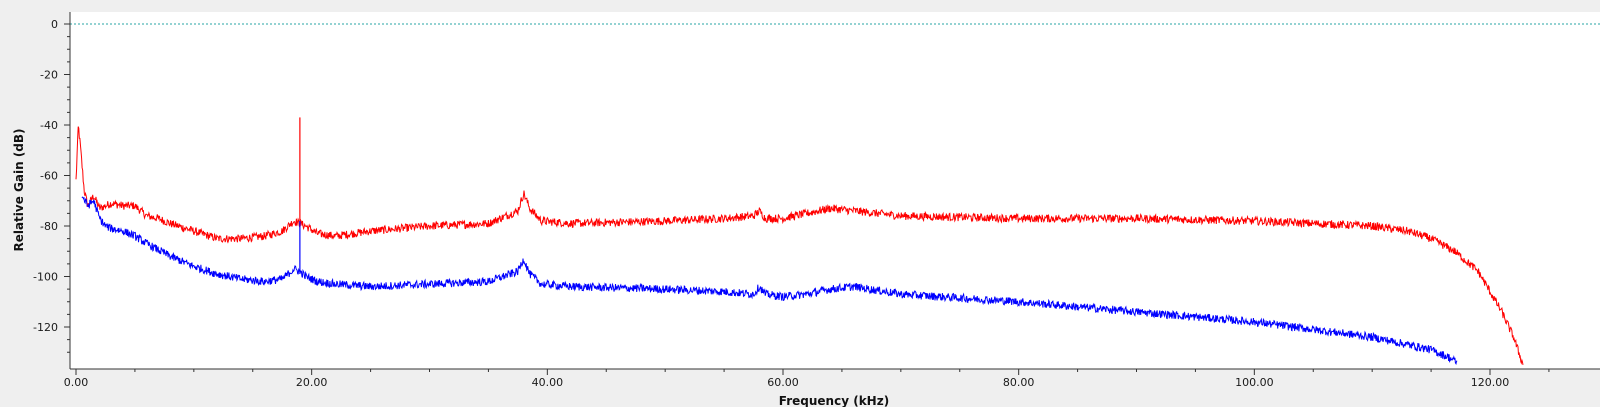 The width and height of the screenshot is (1600, 407). I want to click on y-tick-label: 0, so click(54, 24).